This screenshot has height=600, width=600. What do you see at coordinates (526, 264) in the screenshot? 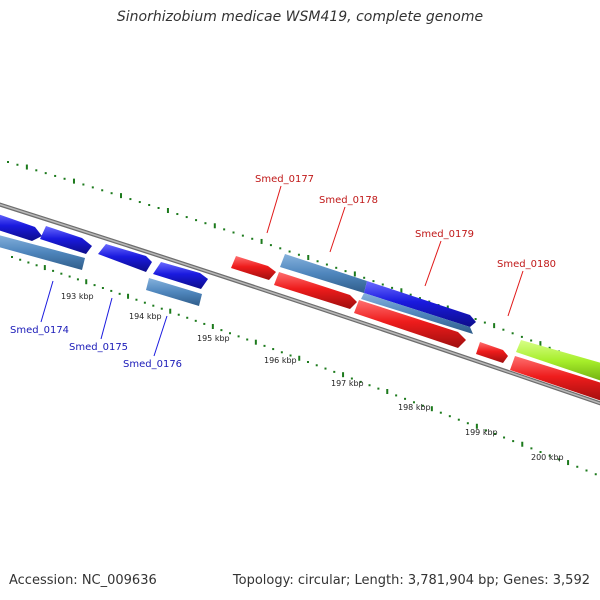
I see `gene-label-smed-0180: Smed_0180` at bounding box center [526, 264].